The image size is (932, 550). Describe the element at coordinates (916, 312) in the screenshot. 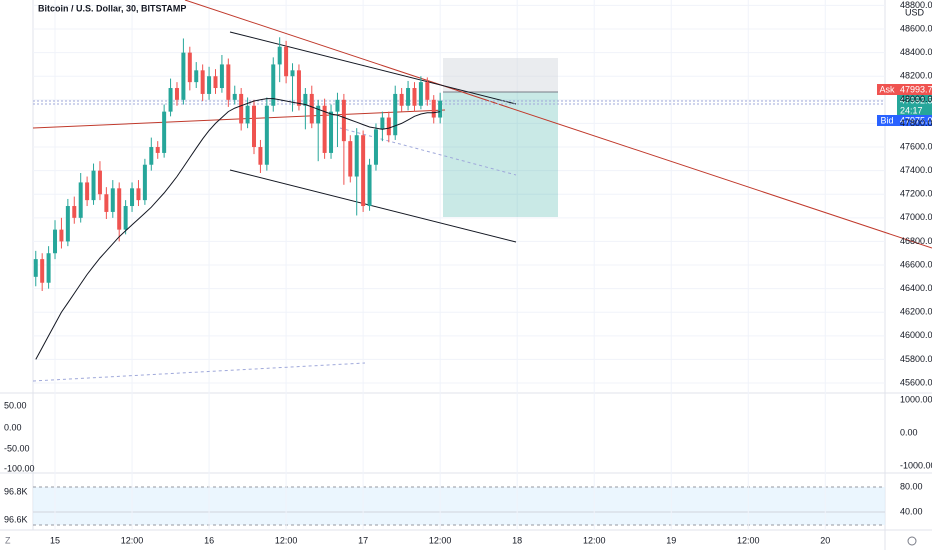

I see `y-tick-label: 46200.00` at that location.